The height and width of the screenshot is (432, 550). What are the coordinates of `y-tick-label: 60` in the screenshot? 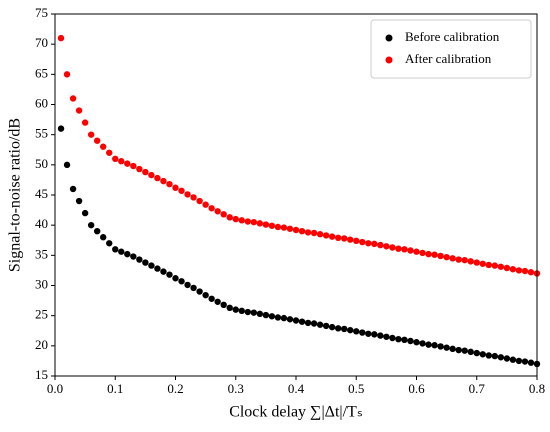 It's located at (41, 102).